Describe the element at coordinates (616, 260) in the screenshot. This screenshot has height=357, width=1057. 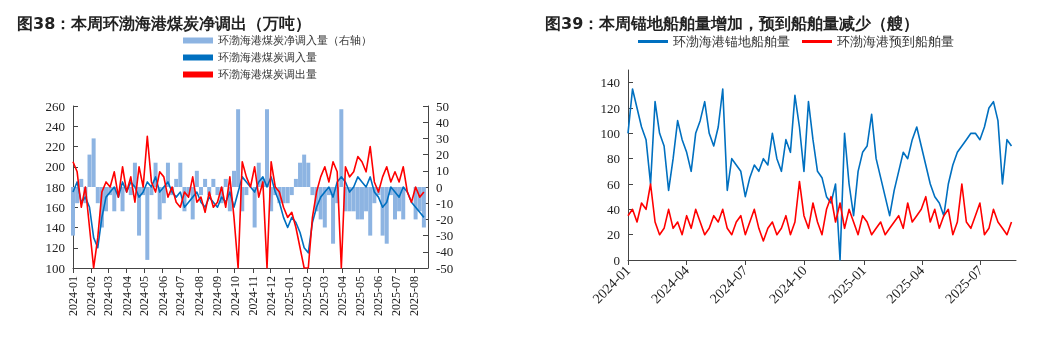
I see `y-tick-label: 0` at that location.